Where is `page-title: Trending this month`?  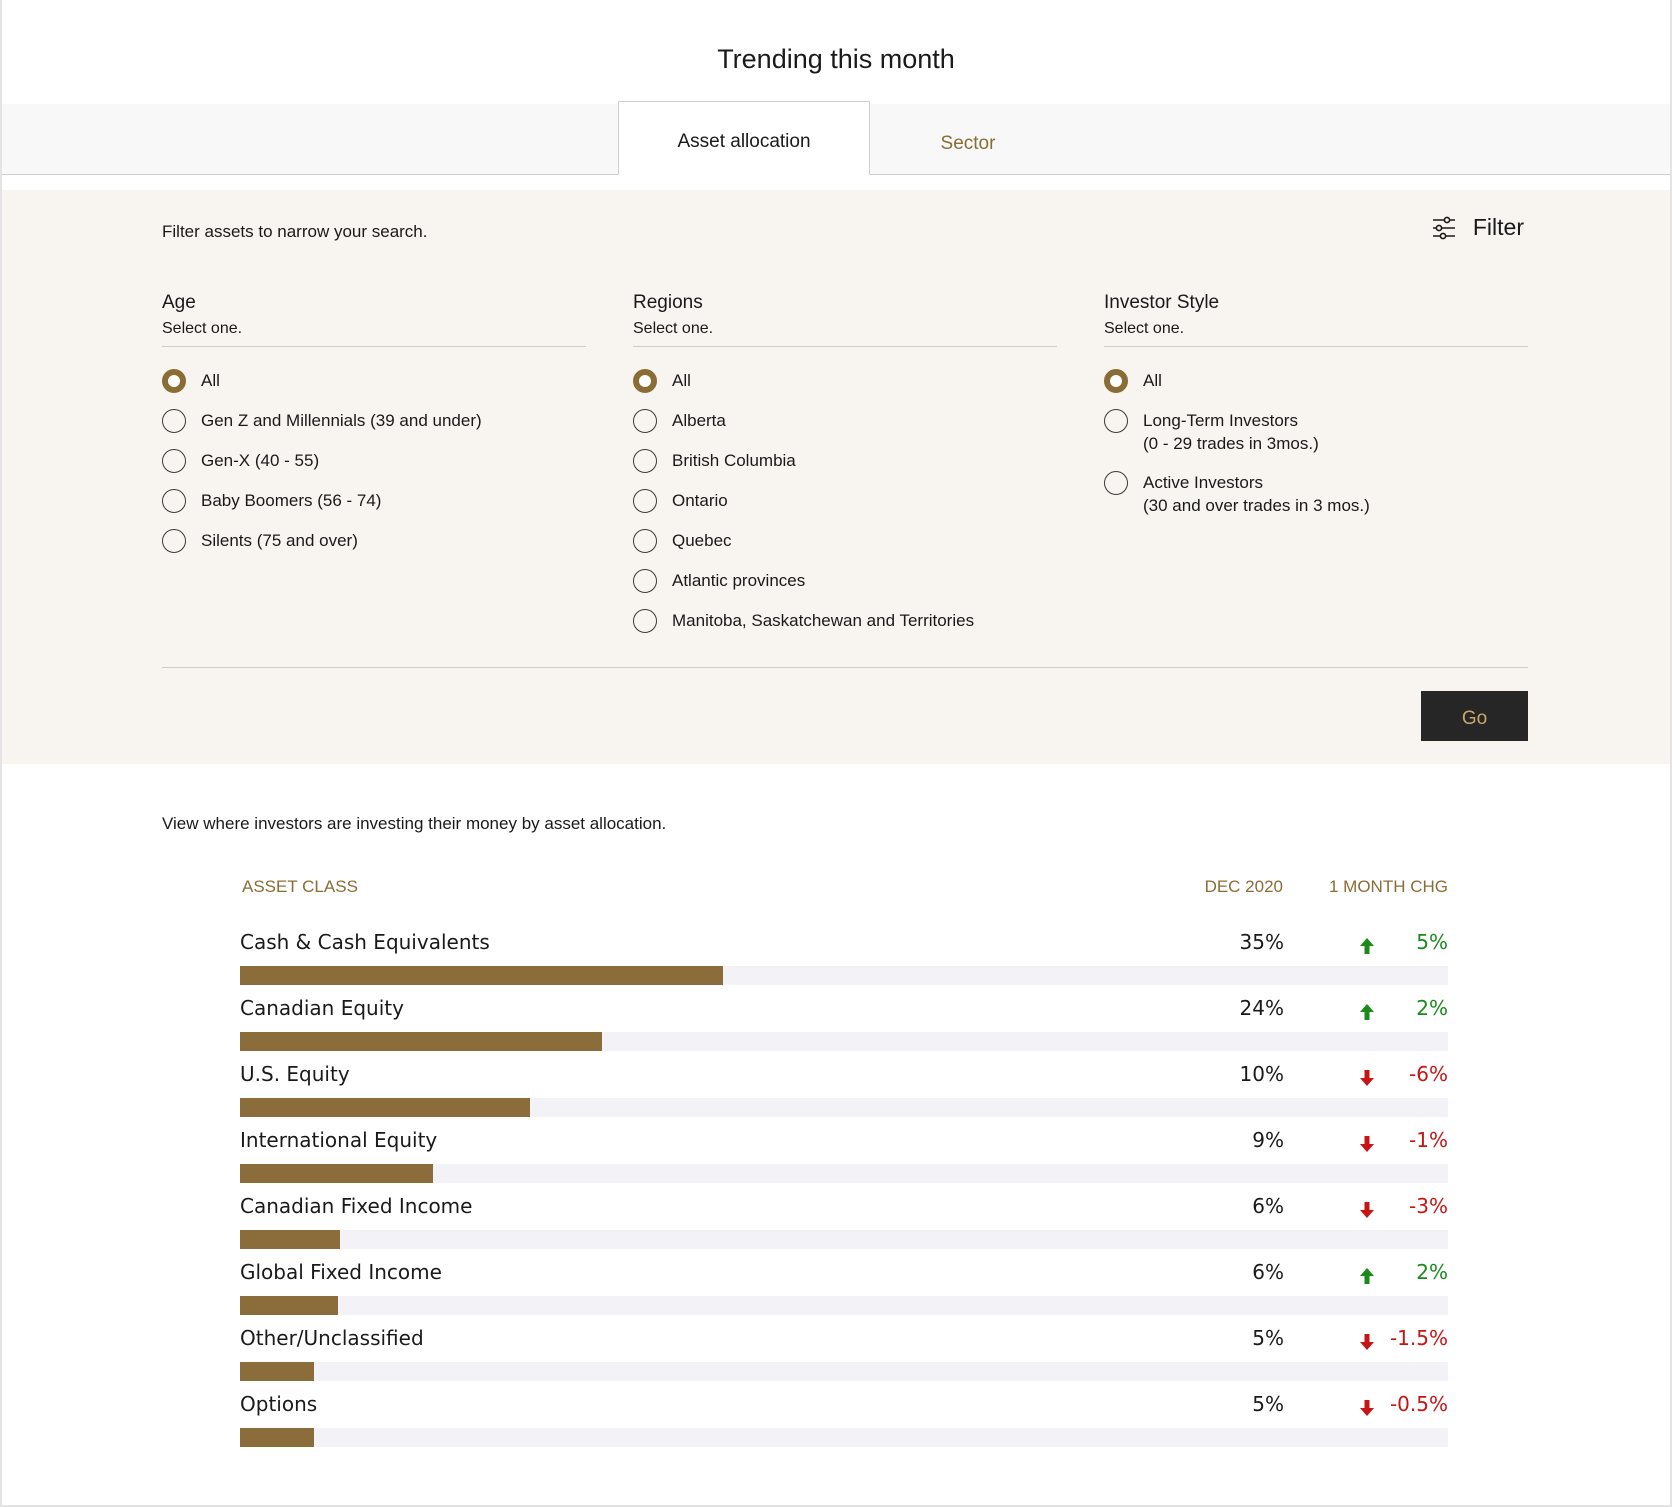
page-title: Trending this month is located at coordinates (836, 59).